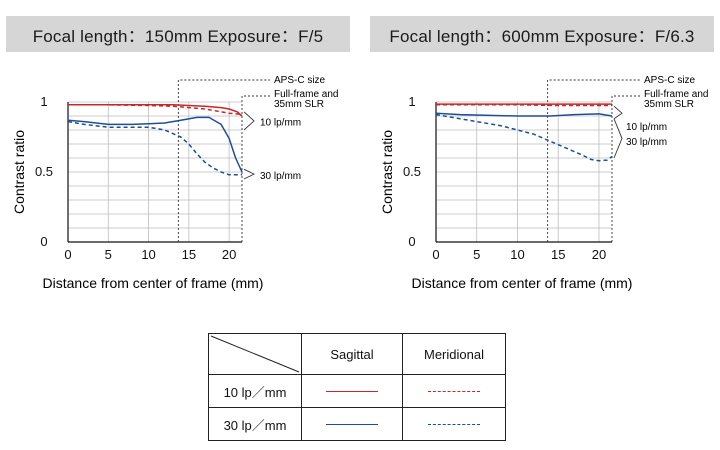 This screenshot has width=720, height=450. I want to click on series-line-10lp_sag, so click(155, 110).